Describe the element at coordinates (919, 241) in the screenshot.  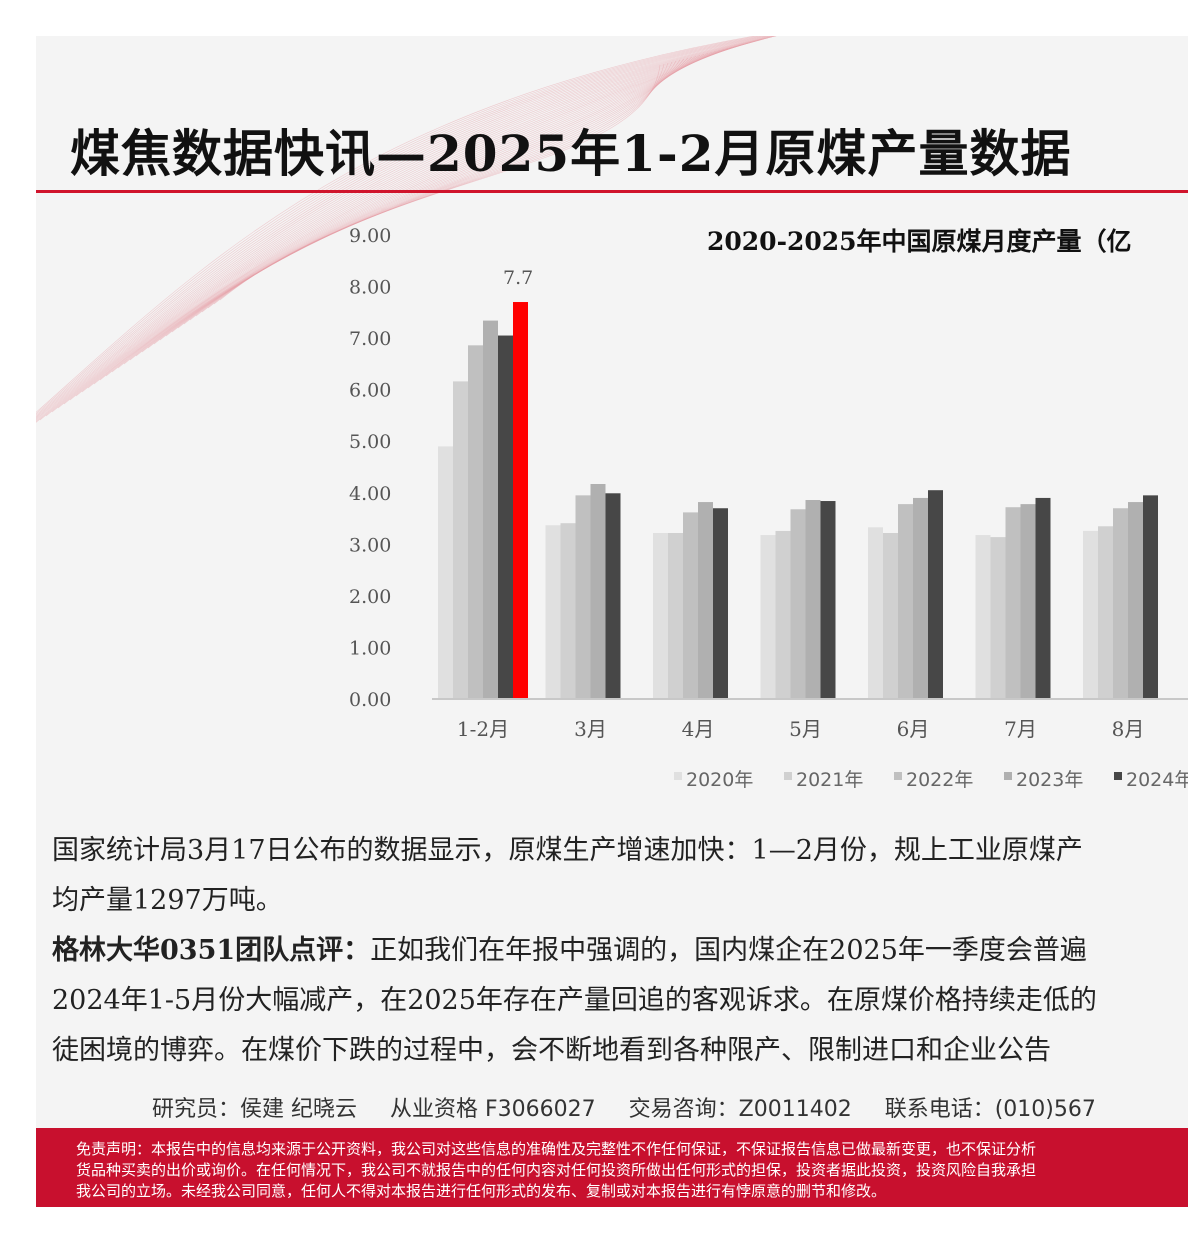
I see `chart-title: 2020-2025年中国原煤月度产量（亿` at that location.